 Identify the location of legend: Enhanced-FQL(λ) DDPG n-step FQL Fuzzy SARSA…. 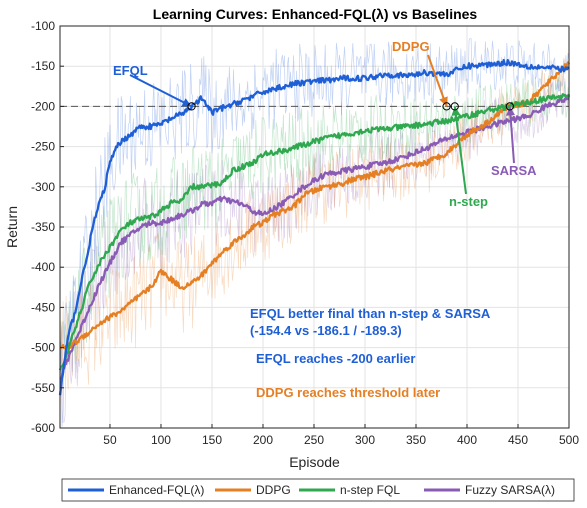
(311, 490).